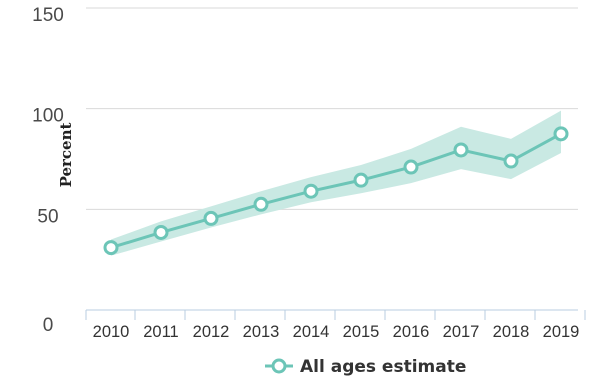 Image resolution: width=597 pixels, height=379 pixels. I want to click on x-tick-label: 2011, so click(160, 332).